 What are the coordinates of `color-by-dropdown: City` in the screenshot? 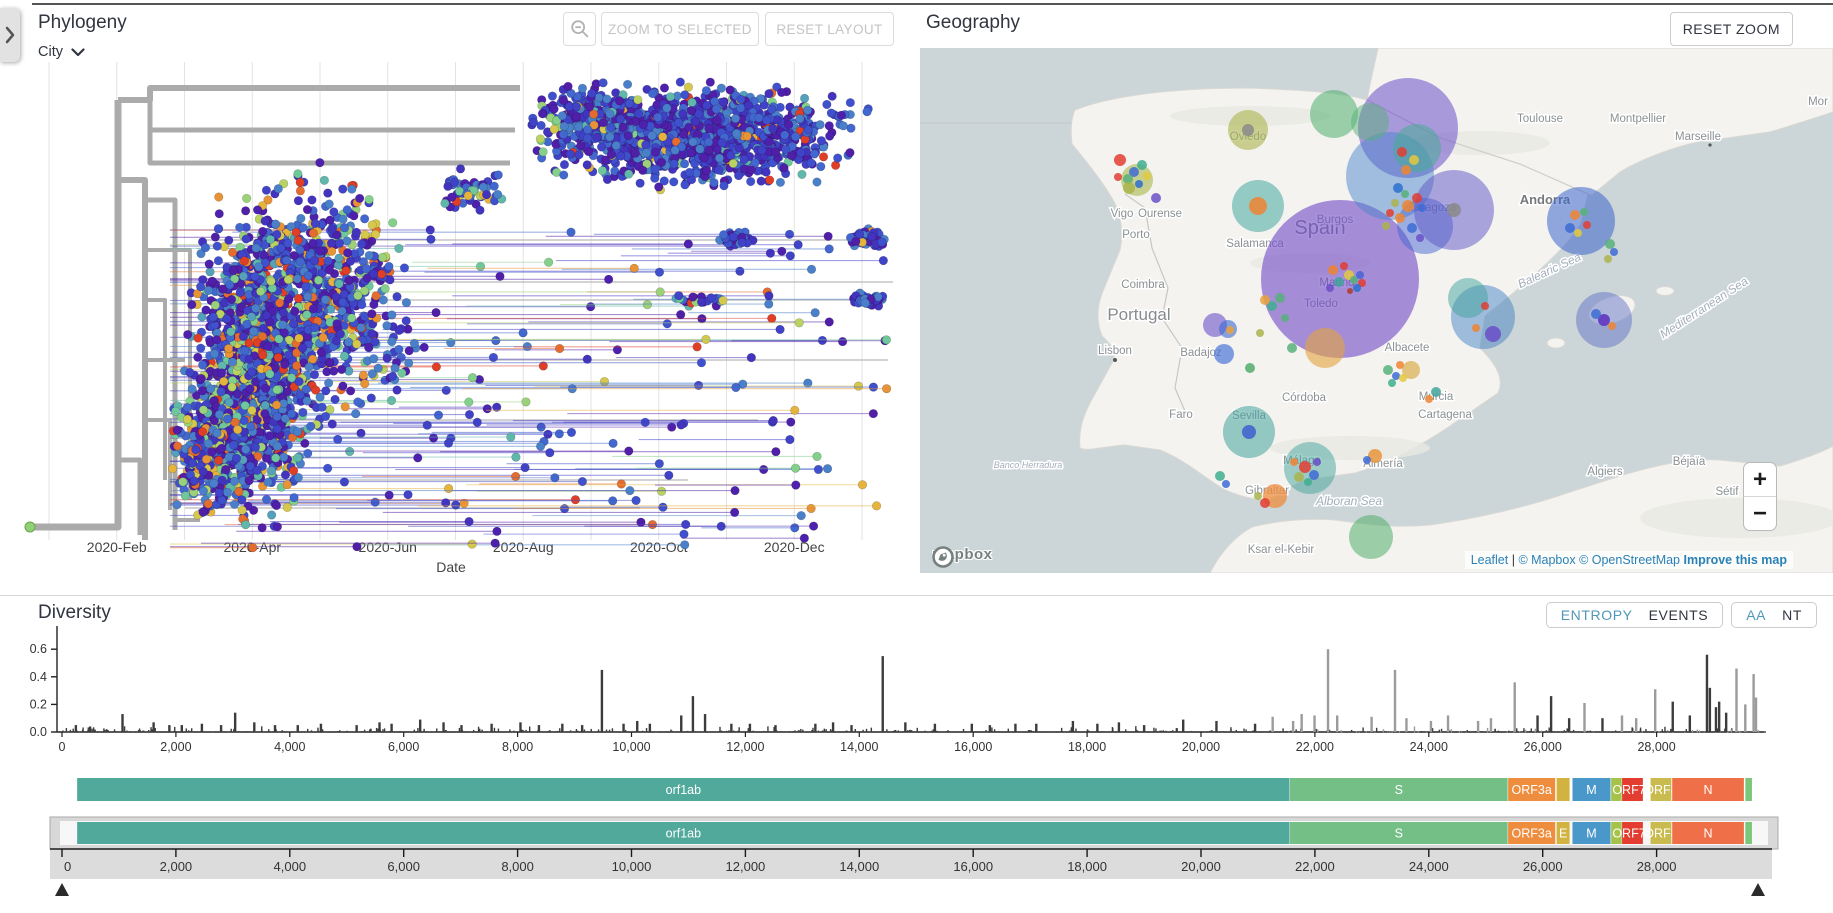 It's located at (61, 52).